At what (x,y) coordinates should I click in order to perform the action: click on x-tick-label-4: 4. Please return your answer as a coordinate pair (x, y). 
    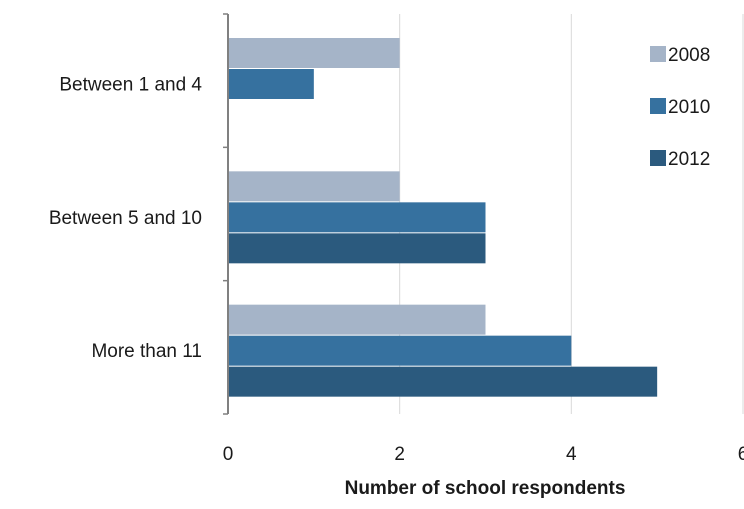
    Looking at the image, I should click on (571, 454).